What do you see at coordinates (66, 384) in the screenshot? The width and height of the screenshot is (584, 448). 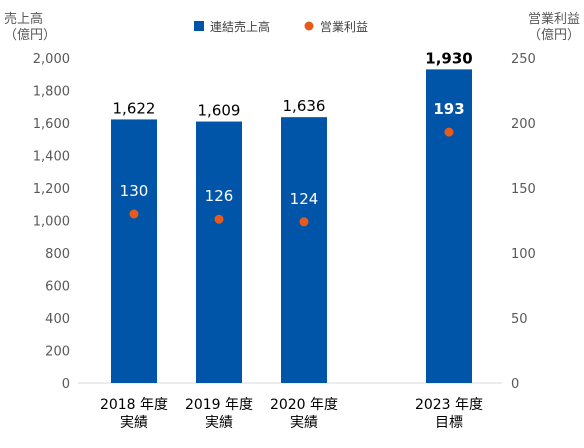 I see `y-left-tick-label: 0` at bounding box center [66, 384].